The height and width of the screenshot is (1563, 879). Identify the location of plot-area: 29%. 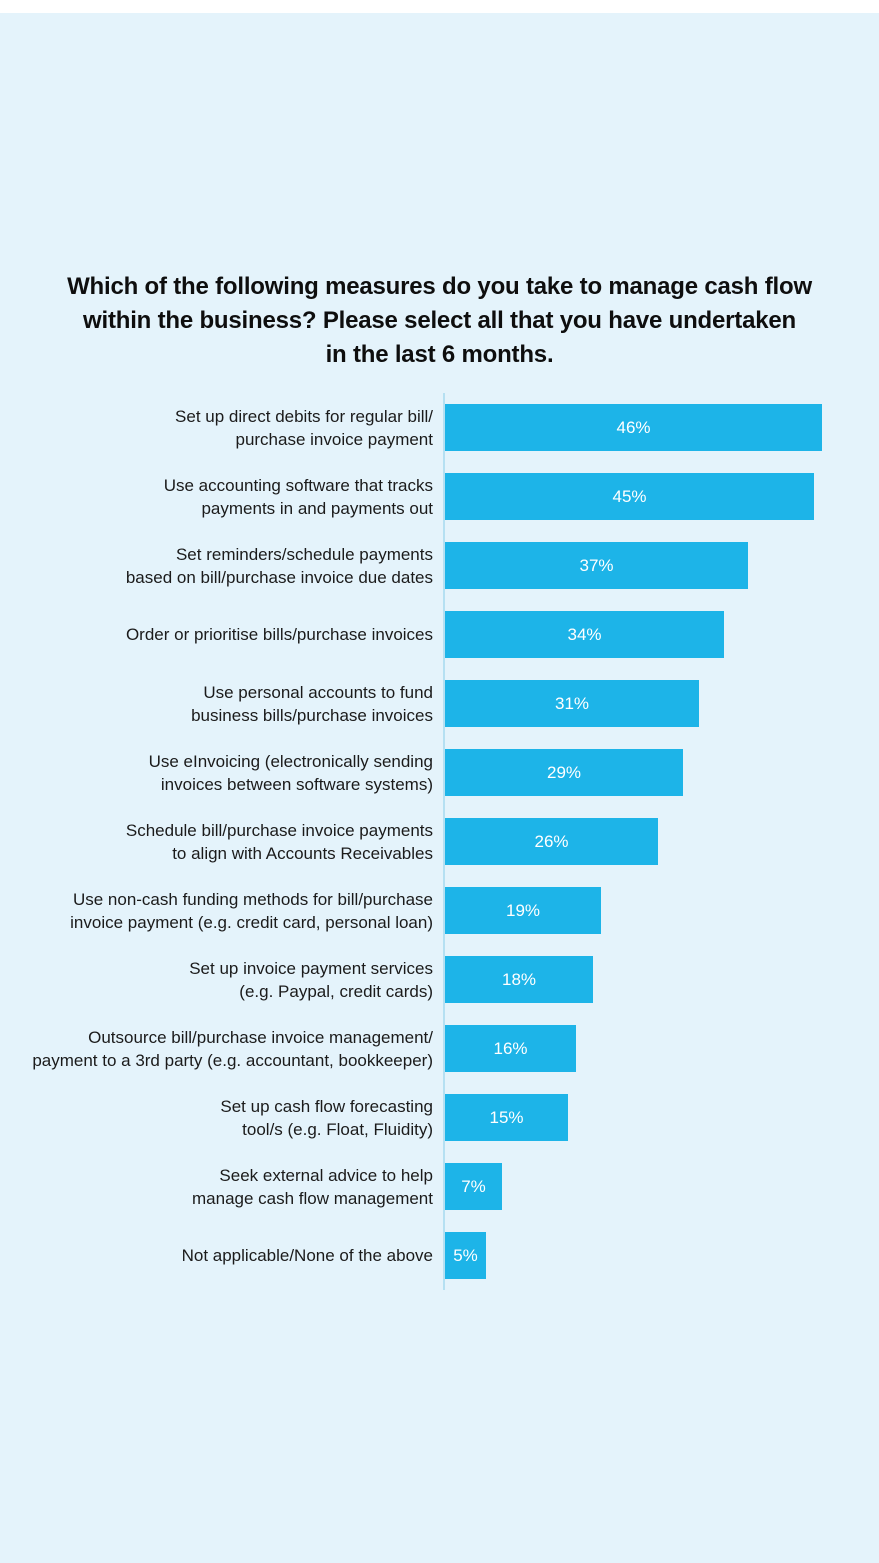
(661, 772).